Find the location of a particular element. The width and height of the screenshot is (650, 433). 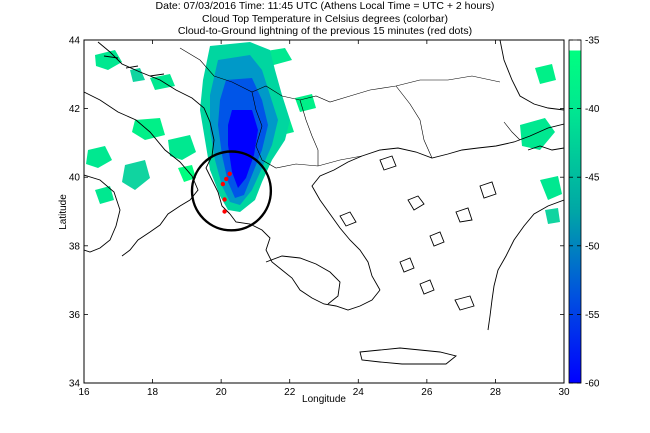

x-tick-label: 28 is located at coordinates (496, 392).